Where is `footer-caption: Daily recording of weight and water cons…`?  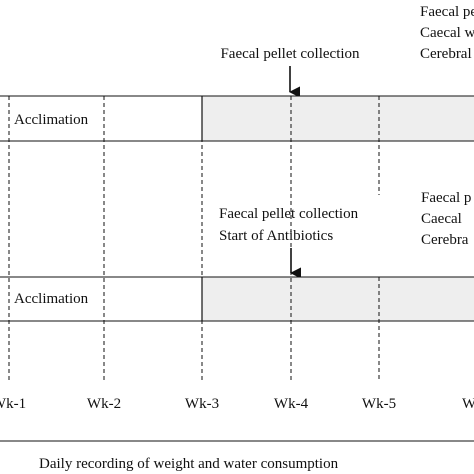
footer-caption: Daily recording of weight and water cons… is located at coordinates (189, 464).